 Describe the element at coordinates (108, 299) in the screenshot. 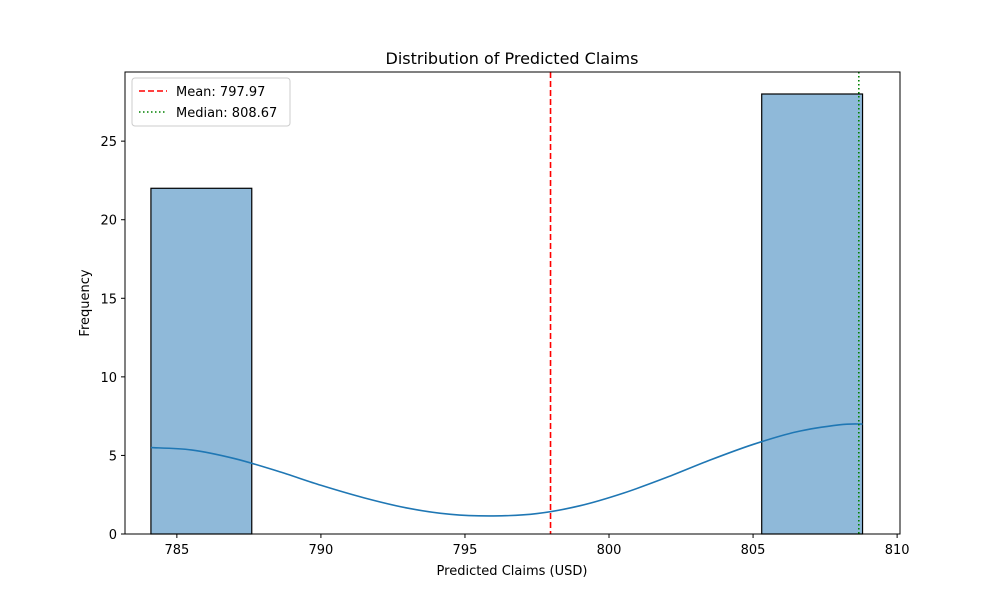

I see `y-tick-label: 15` at that location.